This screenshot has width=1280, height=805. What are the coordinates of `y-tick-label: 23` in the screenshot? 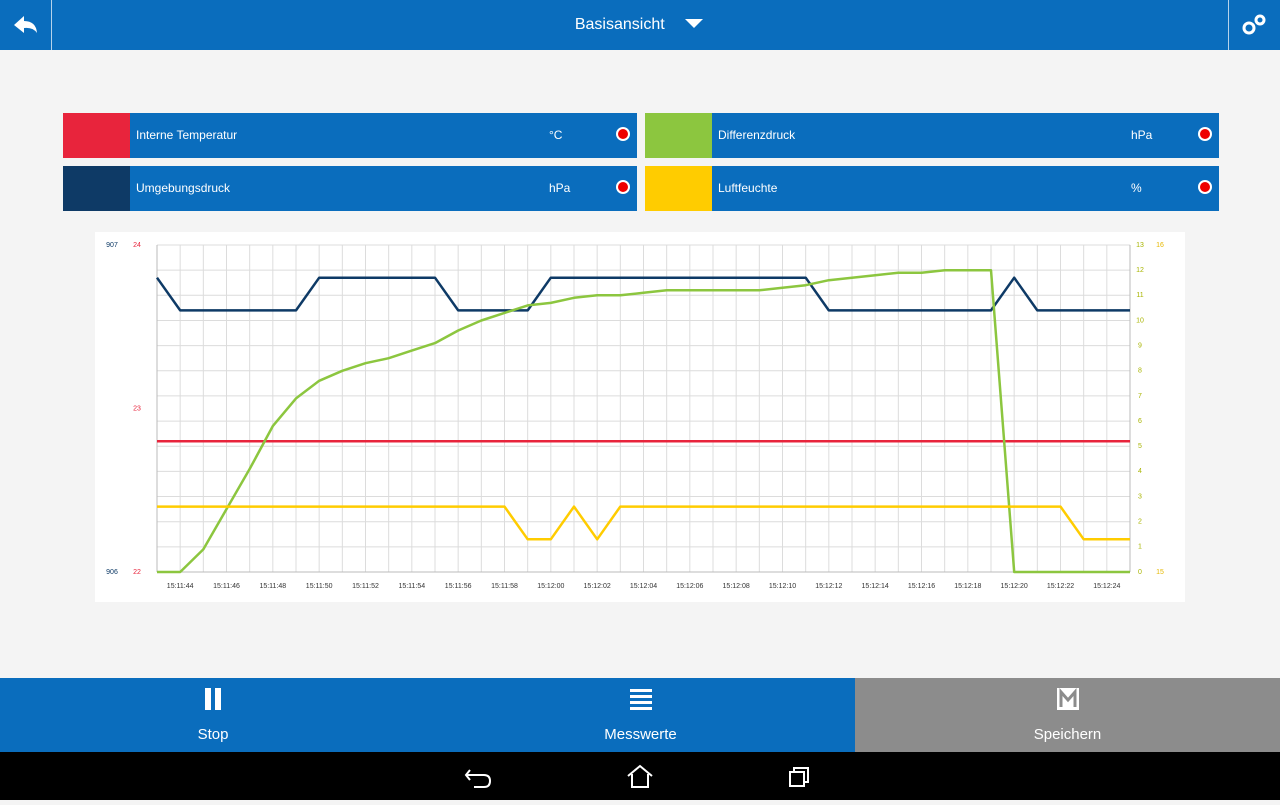 It's located at (137, 408).